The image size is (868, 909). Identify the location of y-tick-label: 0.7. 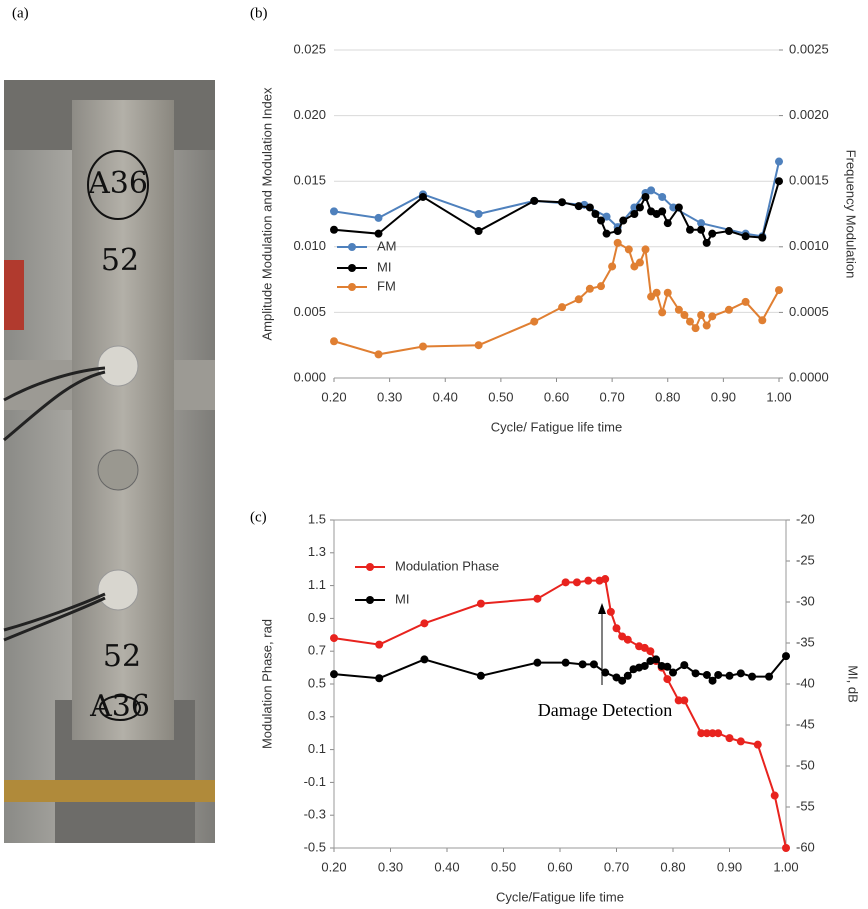
(317, 650).